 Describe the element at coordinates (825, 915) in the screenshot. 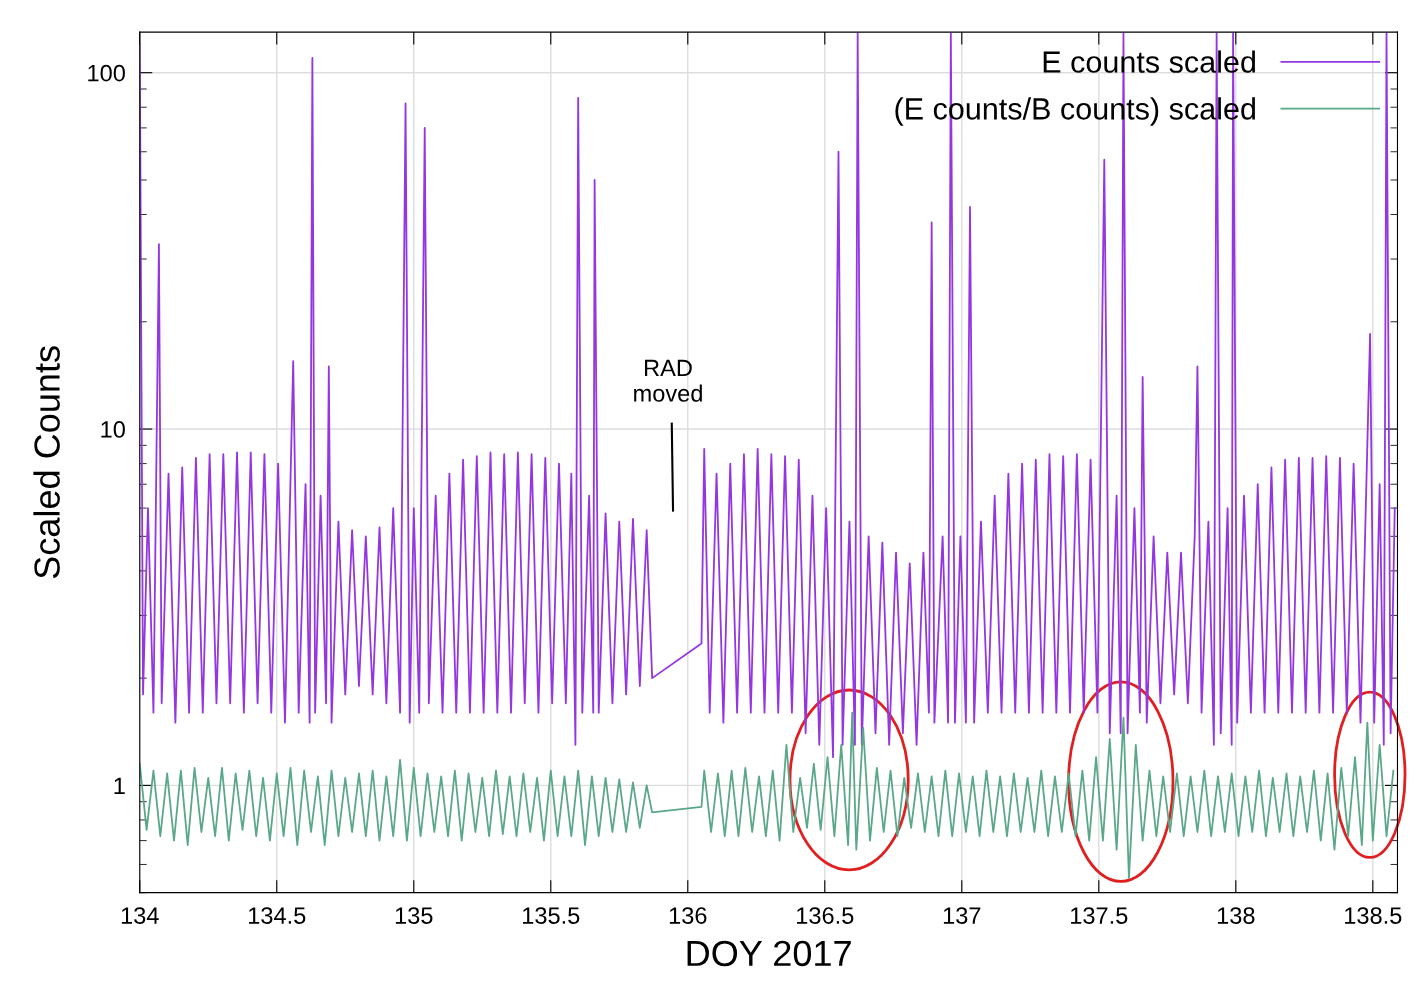

I see `x-tick-label: 136.5` at that location.